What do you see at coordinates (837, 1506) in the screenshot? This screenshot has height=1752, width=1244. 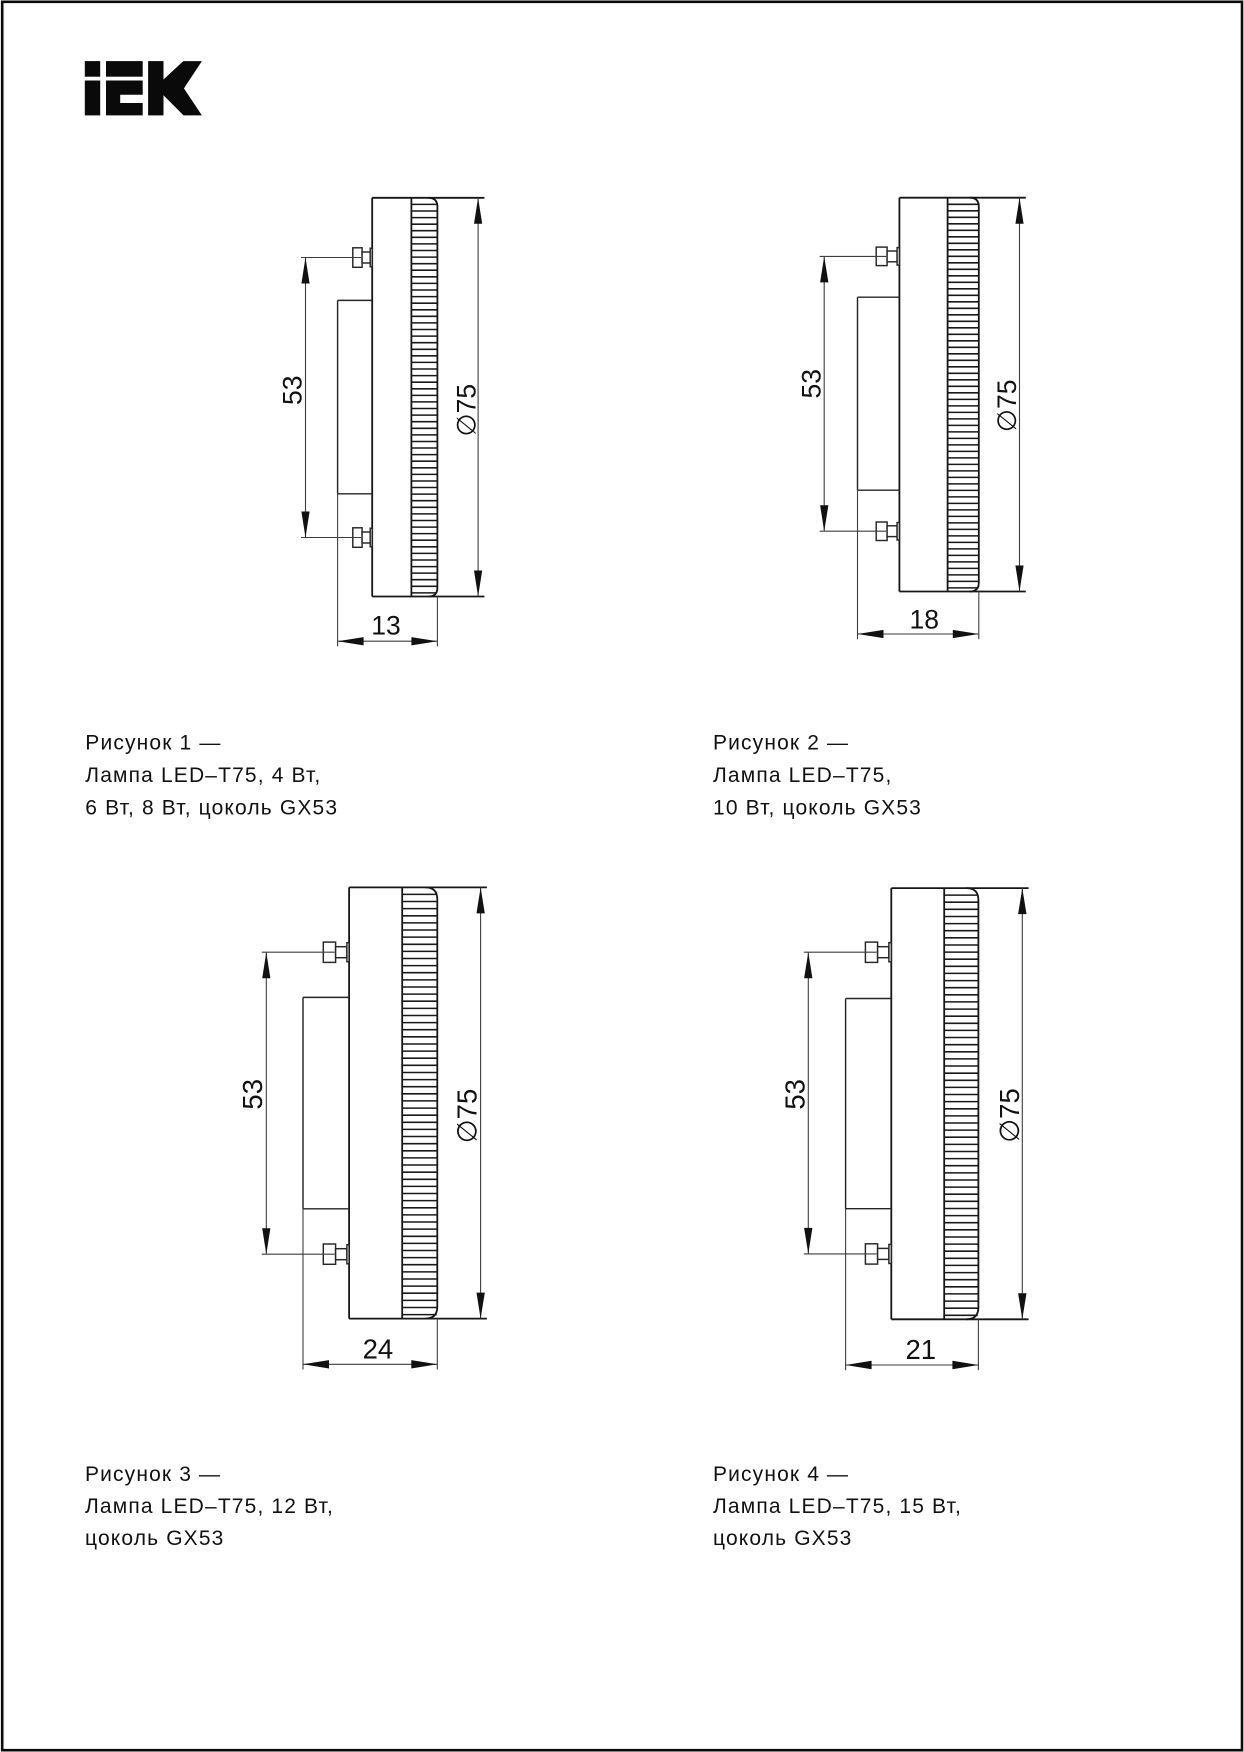 I see `svg-text: Лампа LED–T75, 15 Вт,` at bounding box center [837, 1506].